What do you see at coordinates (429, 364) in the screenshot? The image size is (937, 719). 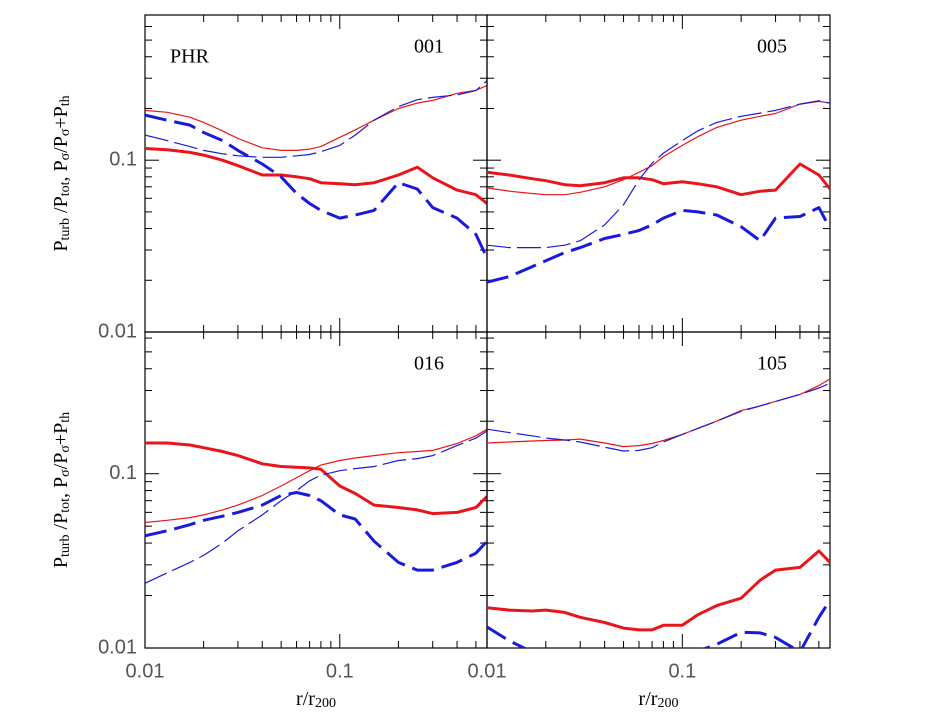 I see `annotation: 016` at bounding box center [429, 364].